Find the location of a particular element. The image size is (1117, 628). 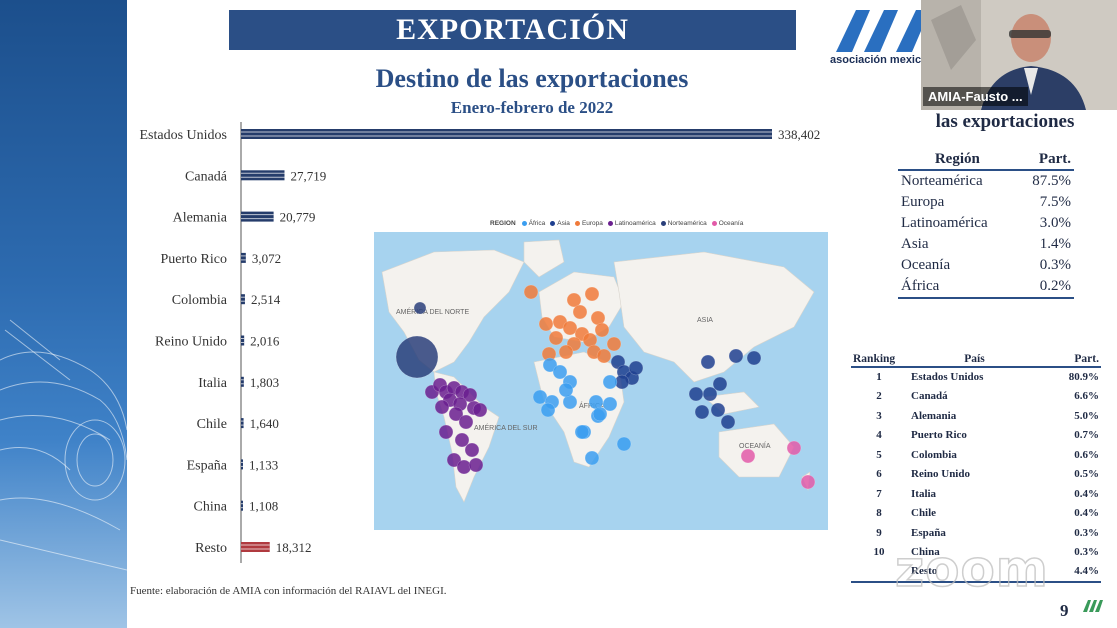

ranking-number: 6 is located at coordinates (879, 474).